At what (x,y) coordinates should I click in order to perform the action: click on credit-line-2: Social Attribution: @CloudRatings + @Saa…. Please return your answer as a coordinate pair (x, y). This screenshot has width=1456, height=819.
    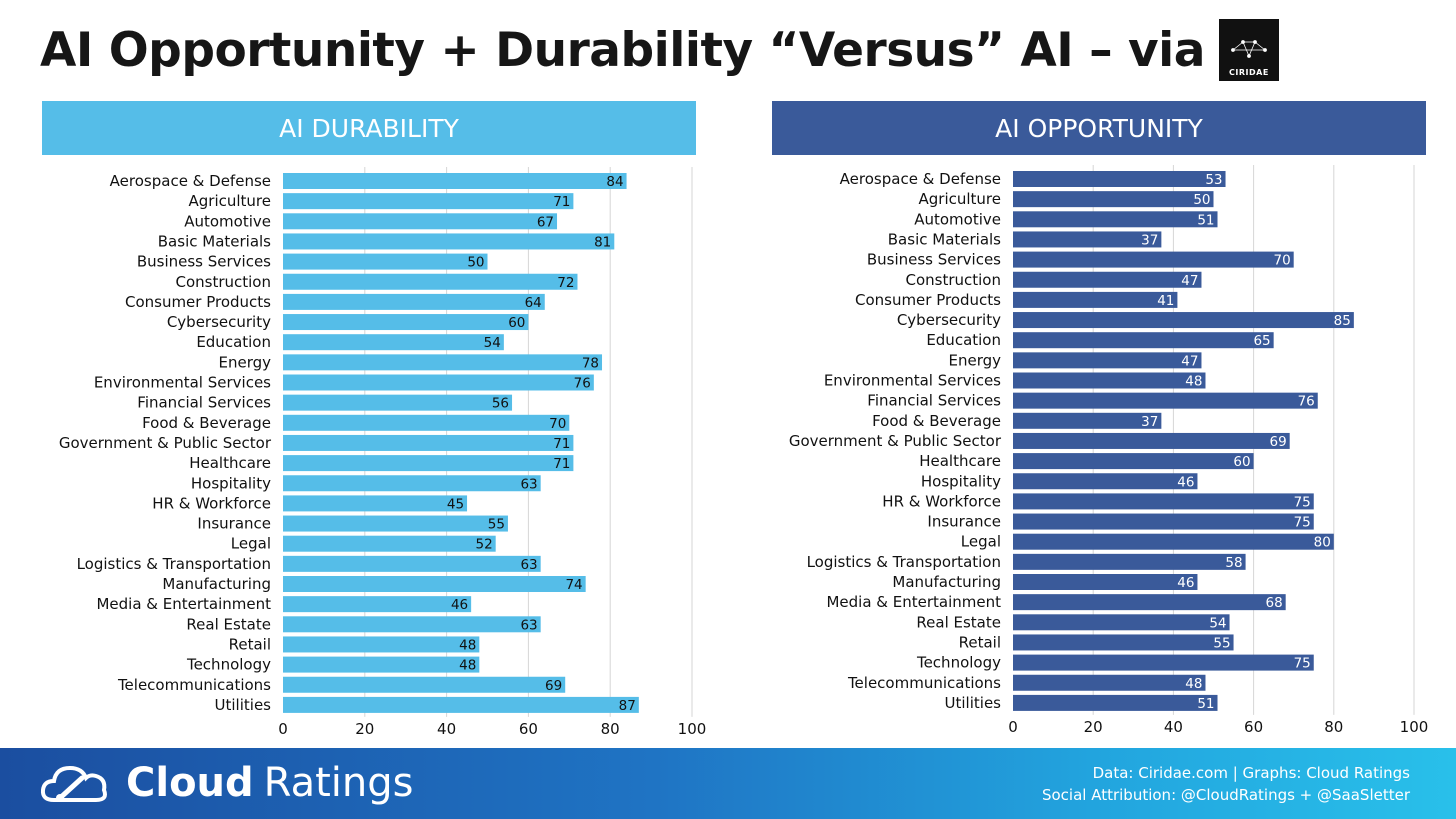
    Looking at the image, I should click on (1225, 795).